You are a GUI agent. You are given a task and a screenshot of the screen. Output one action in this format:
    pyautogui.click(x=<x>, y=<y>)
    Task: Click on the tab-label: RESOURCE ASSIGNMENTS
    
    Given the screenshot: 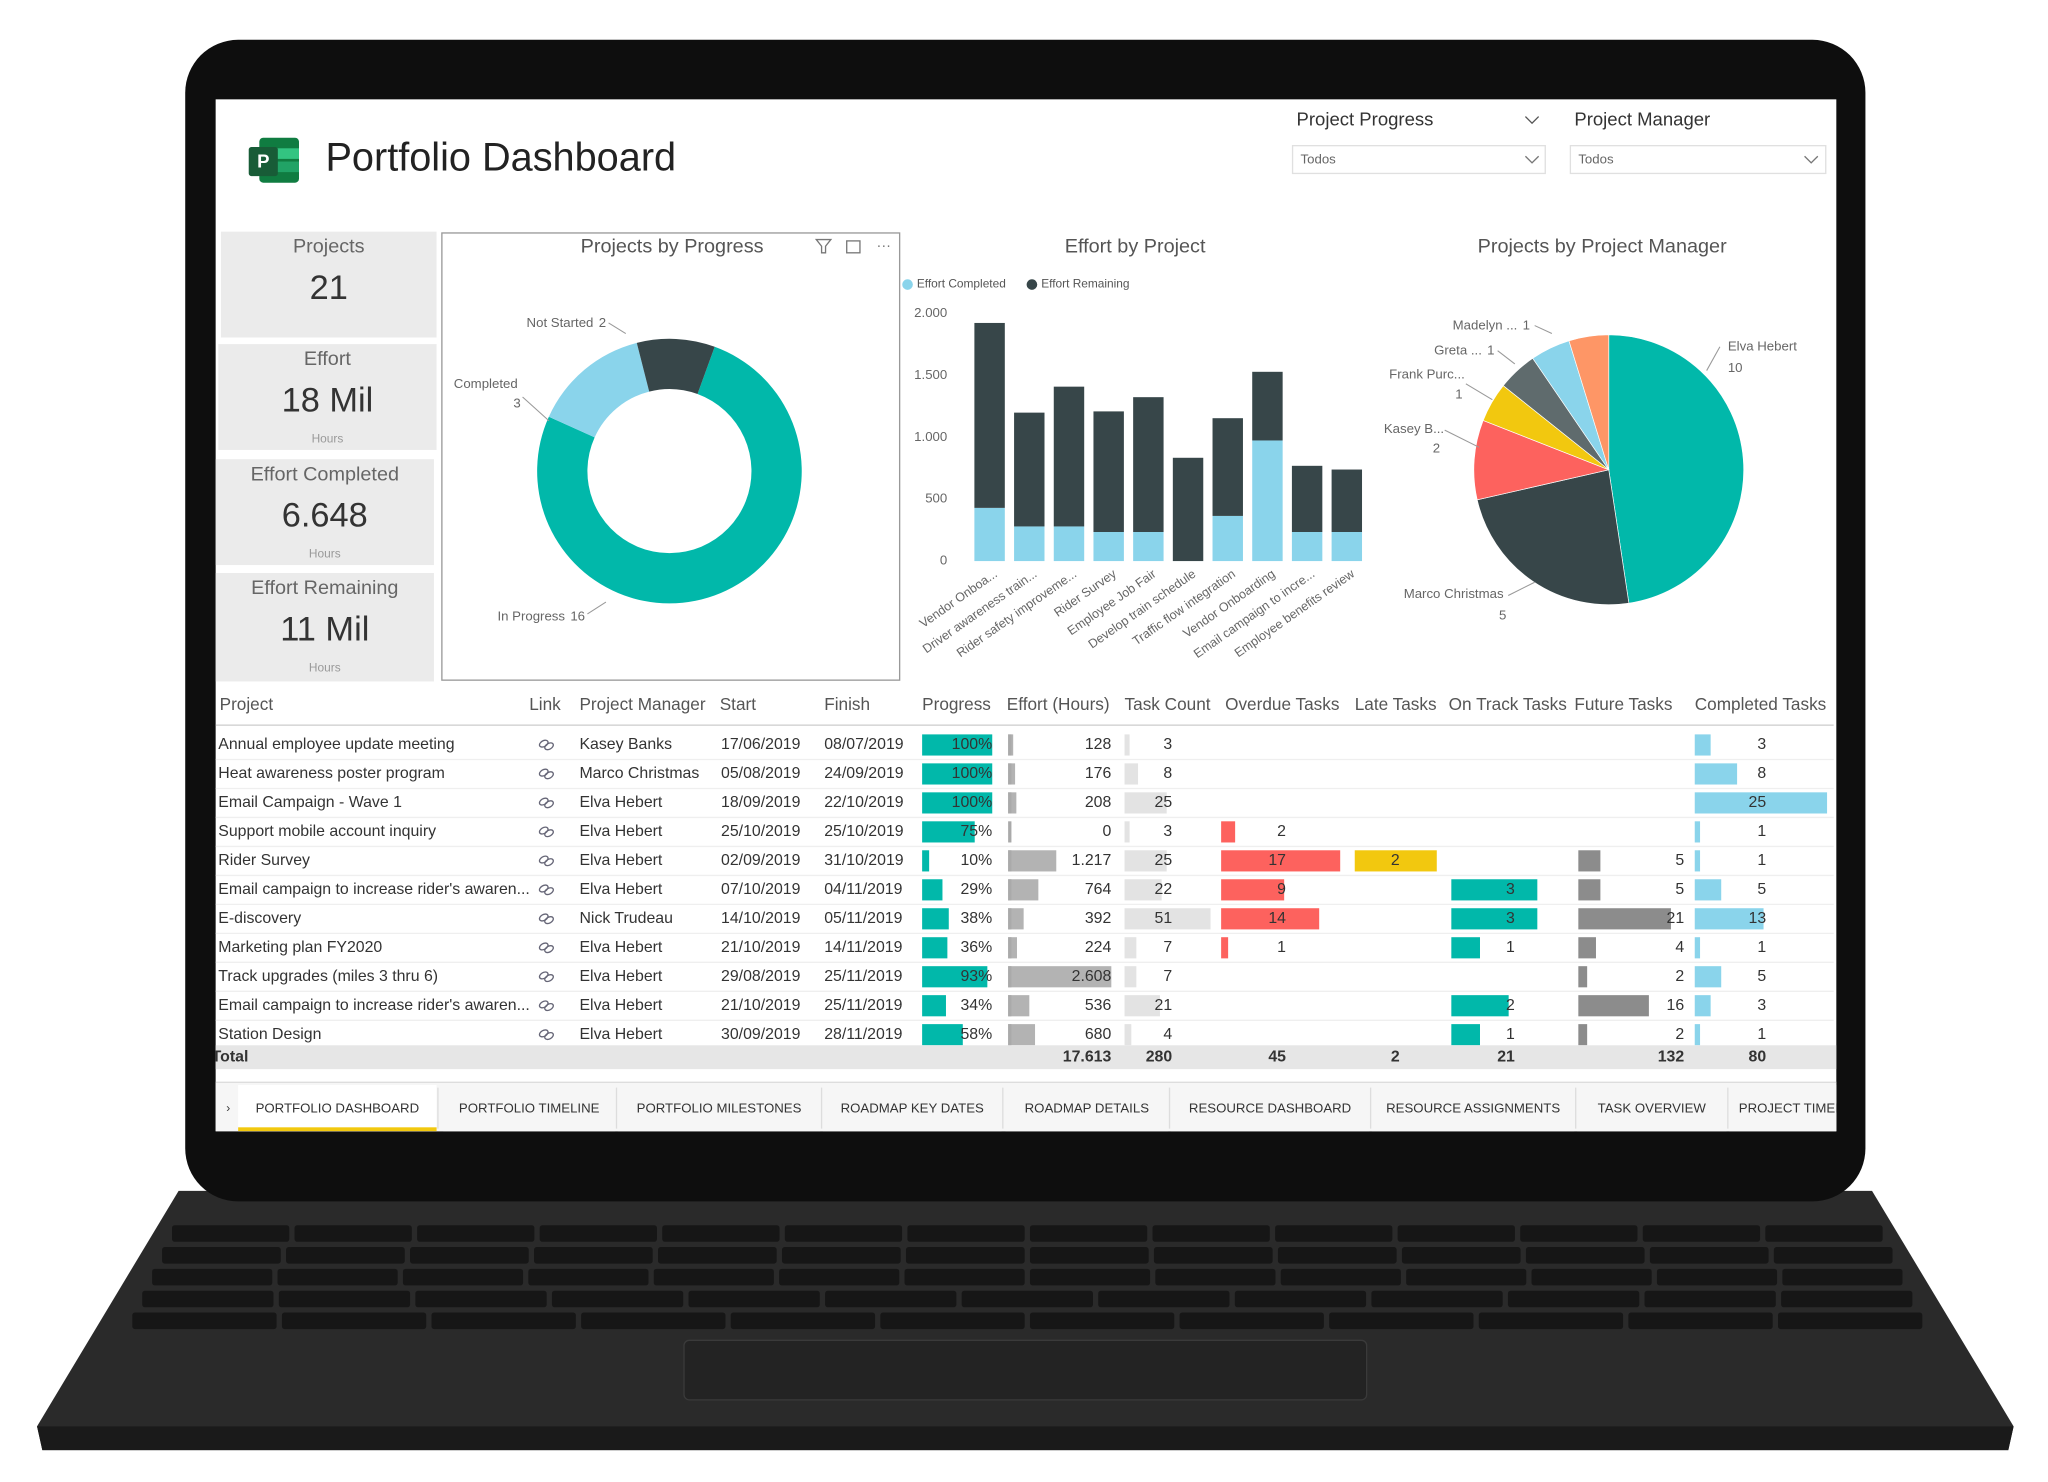 What is the action you would take?
    pyautogui.click(x=1473, y=1107)
    